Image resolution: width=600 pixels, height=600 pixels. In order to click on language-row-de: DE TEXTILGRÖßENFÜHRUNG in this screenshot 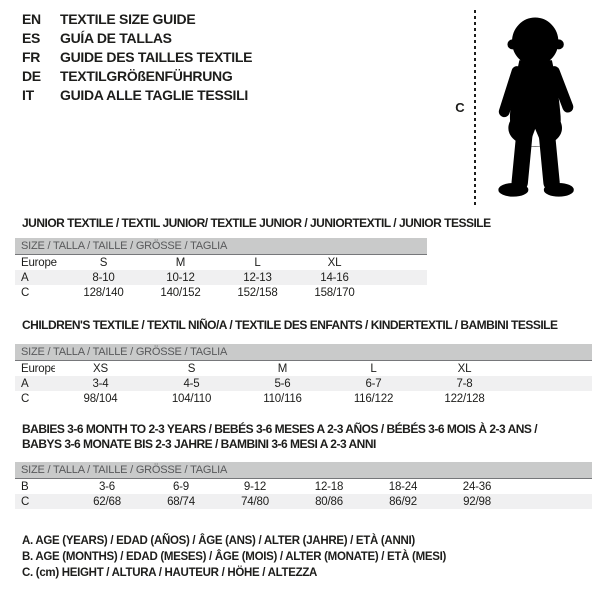, I will do `click(137, 75)`.